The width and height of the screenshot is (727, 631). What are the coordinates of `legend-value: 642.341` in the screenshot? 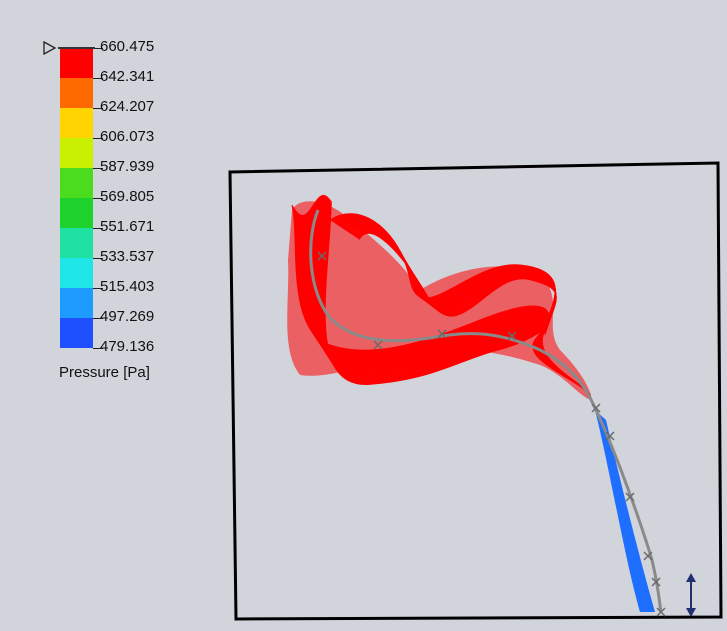 It's located at (127, 76).